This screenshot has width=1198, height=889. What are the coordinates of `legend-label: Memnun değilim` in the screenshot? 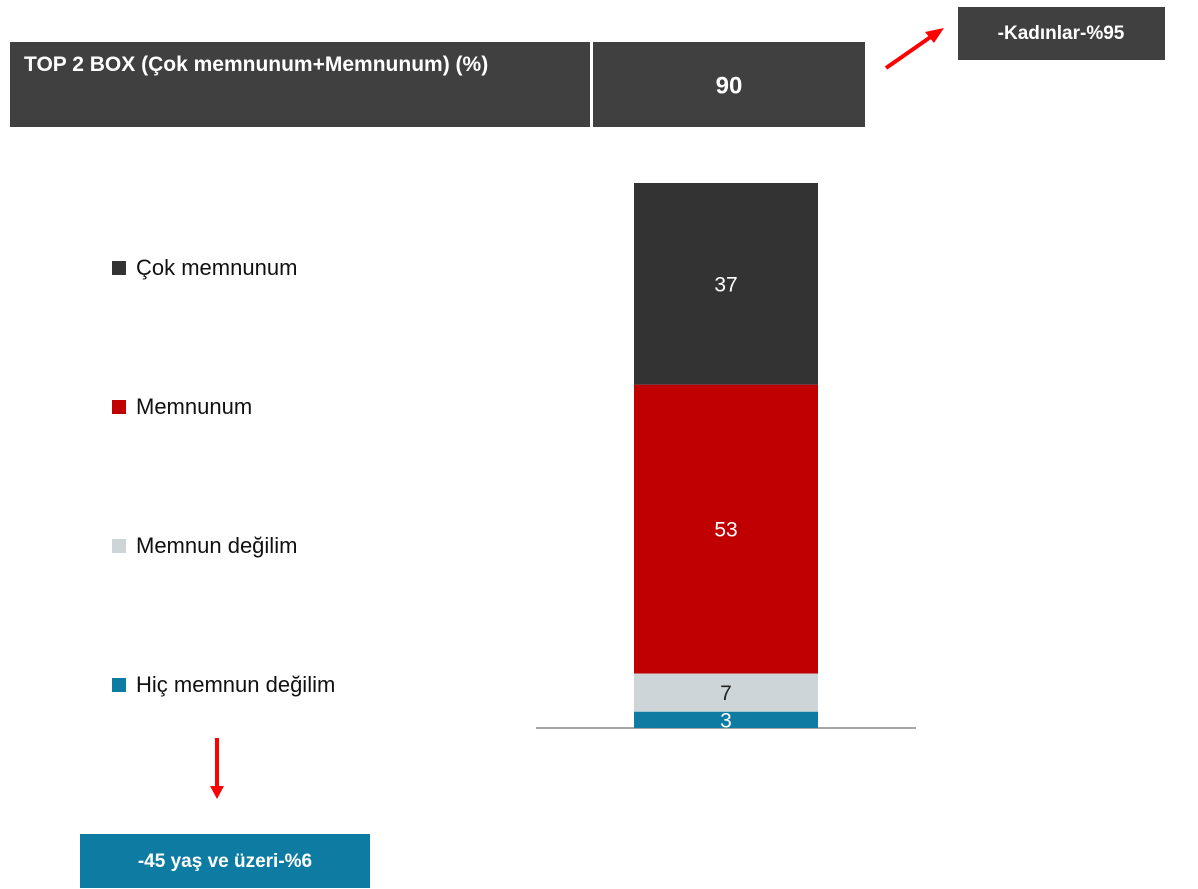 It's located at (216, 545).